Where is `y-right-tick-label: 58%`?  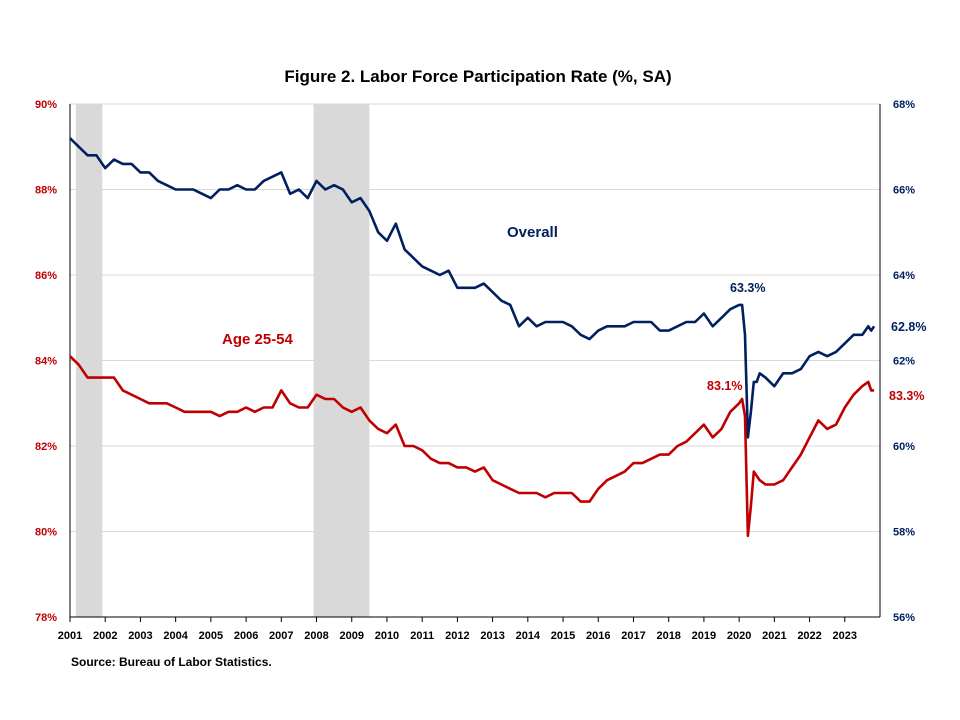 y-right-tick-label: 58% is located at coordinates (904, 533).